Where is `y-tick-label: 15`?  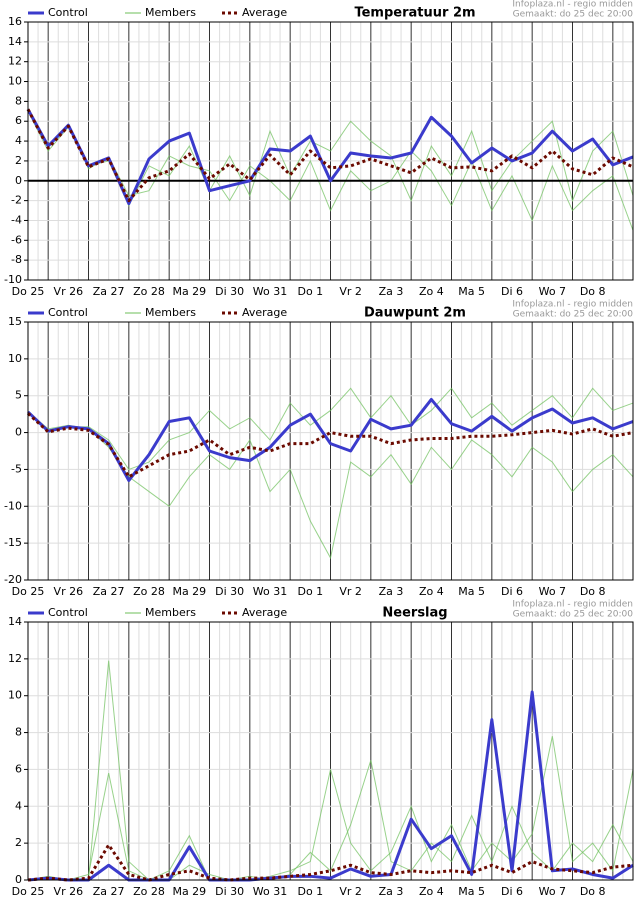
y-tick-label: 15 is located at coordinates (15, 321).